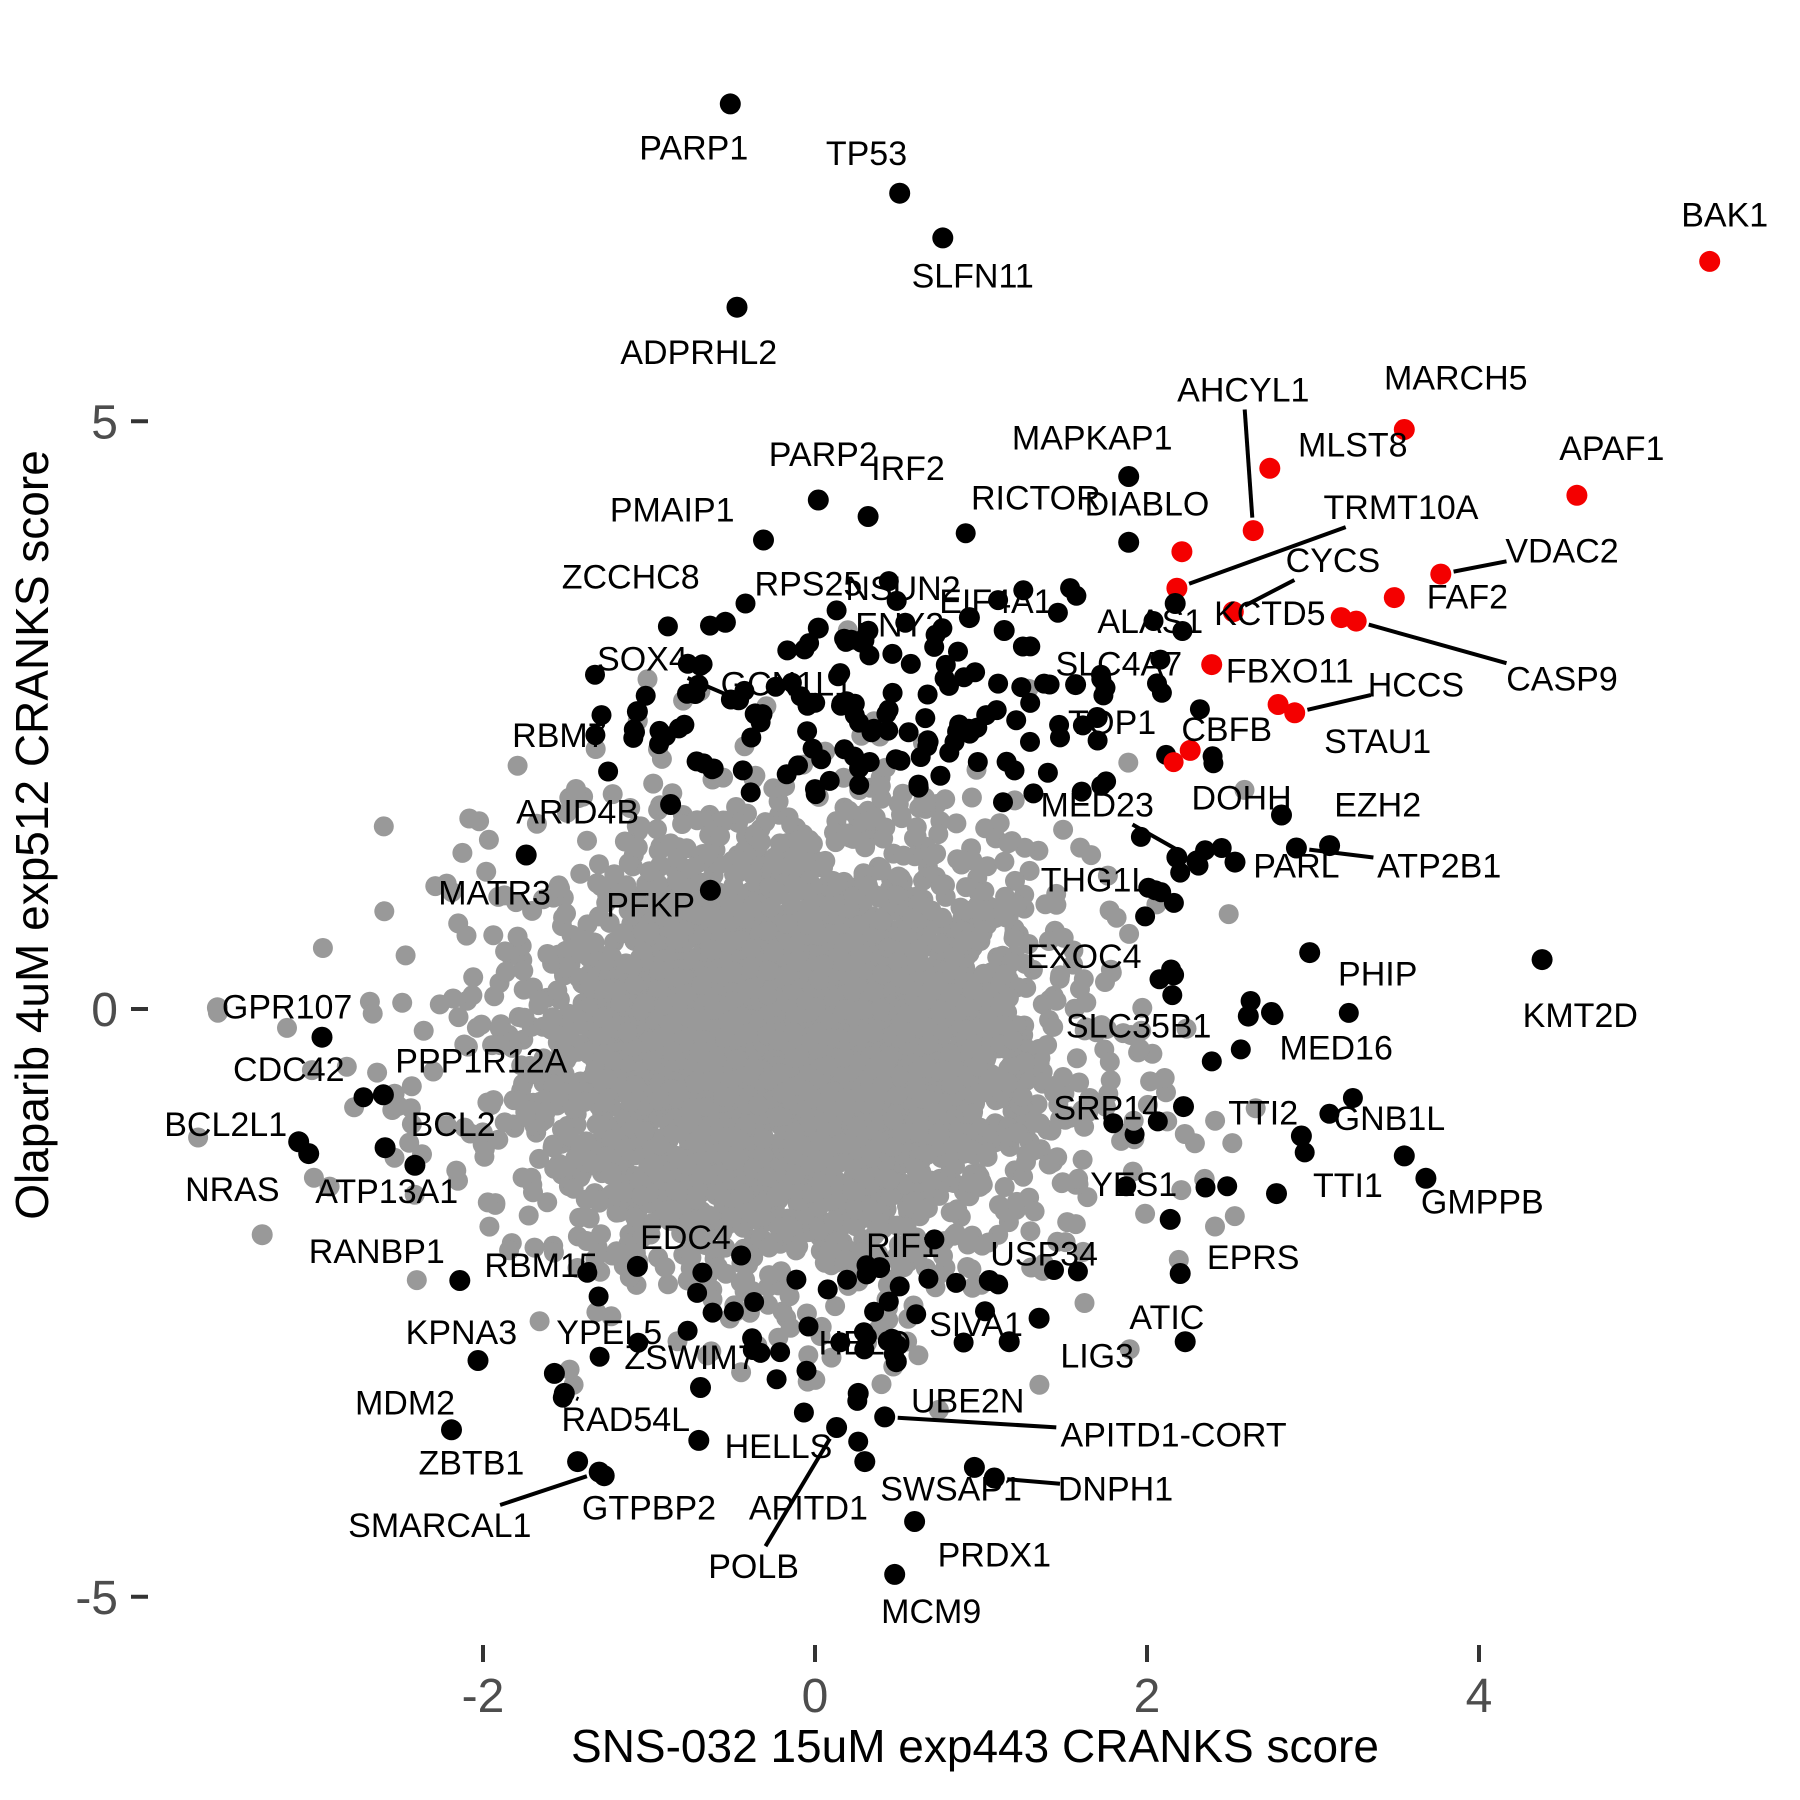  Describe the element at coordinates (526, 855) in the screenshot. I see `gene-point-matr3` at that location.